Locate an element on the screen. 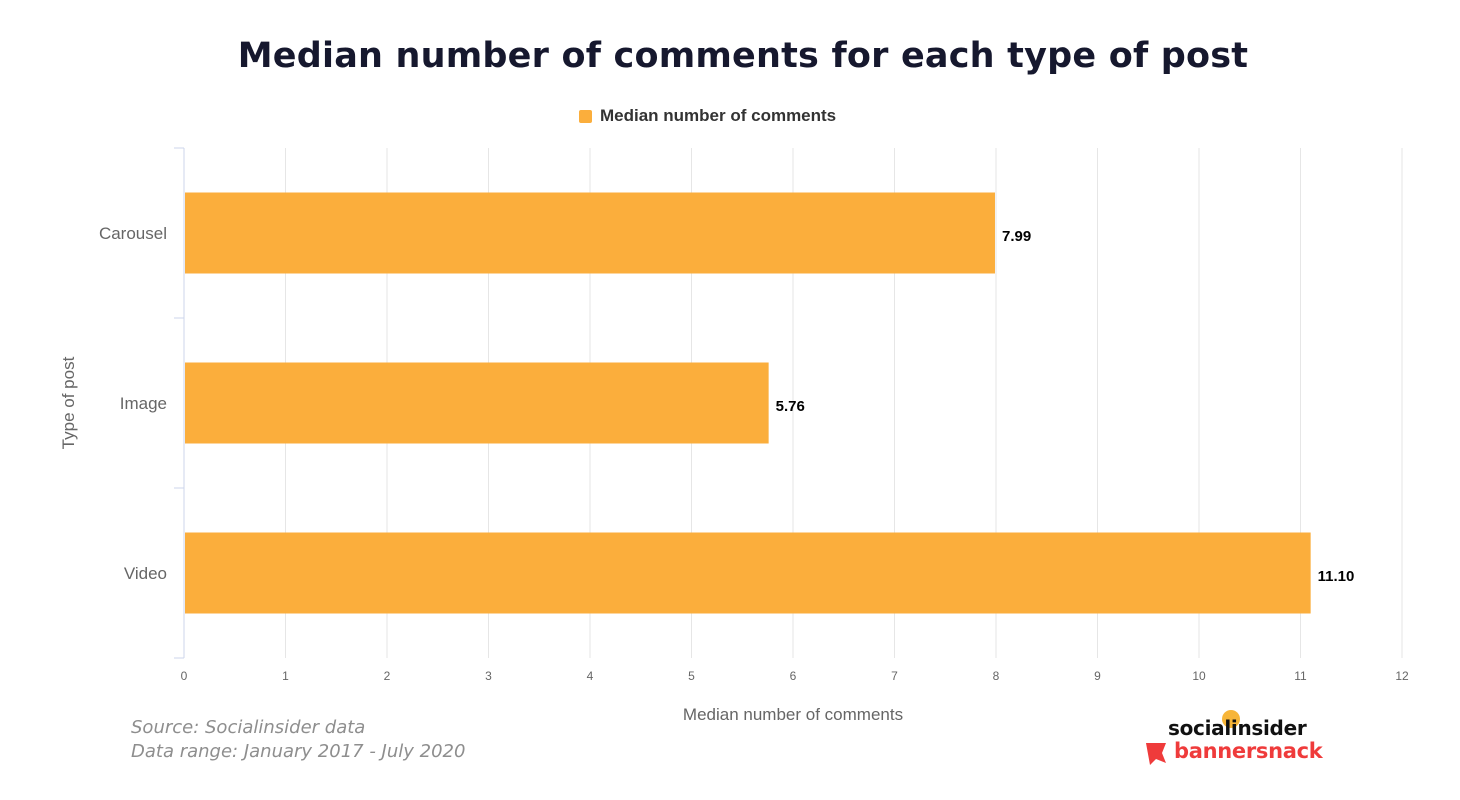 The width and height of the screenshot is (1460, 800). y-category-label: Video is located at coordinates (145, 573).